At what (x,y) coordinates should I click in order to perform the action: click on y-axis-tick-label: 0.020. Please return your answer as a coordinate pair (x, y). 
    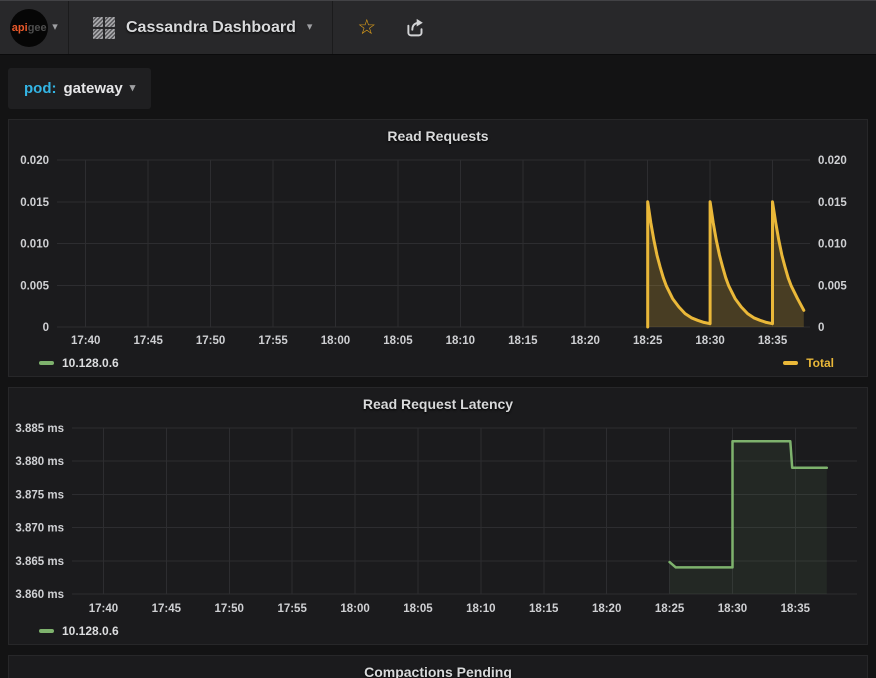
    Looking at the image, I should click on (34, 161).